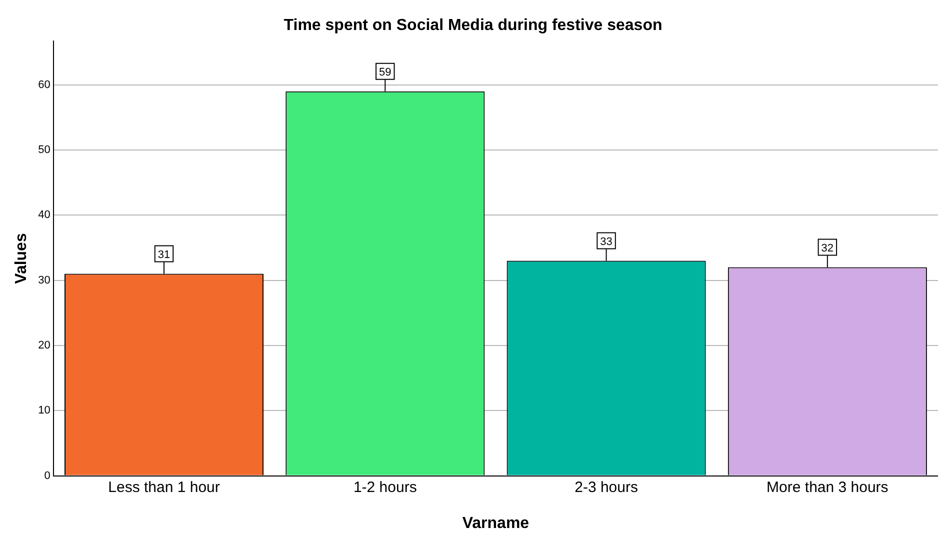 This screenshot has width=946, height=545. Describe the element at coordinates (21, 258) in the screenshot. I see `y-axis-title: Values` at that location.